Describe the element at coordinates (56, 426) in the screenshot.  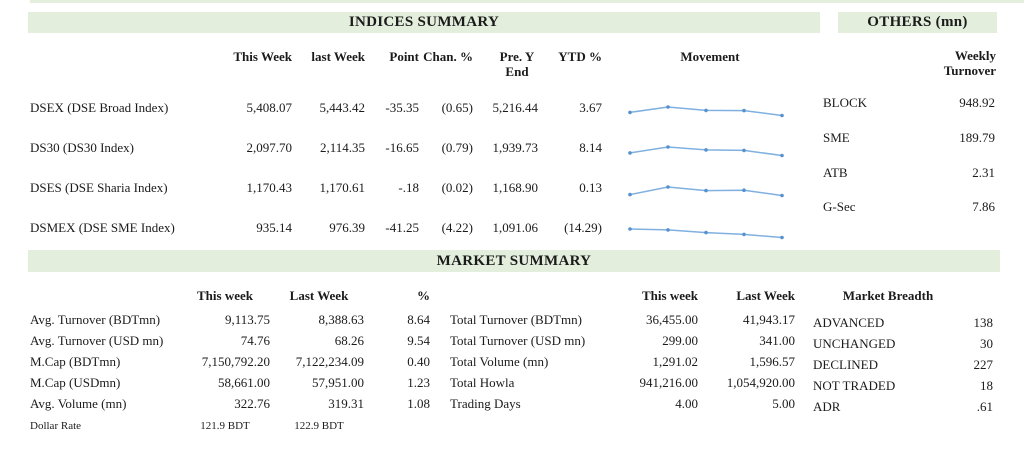
I see `dollar-rate-label: Dollar Rate` at that location.